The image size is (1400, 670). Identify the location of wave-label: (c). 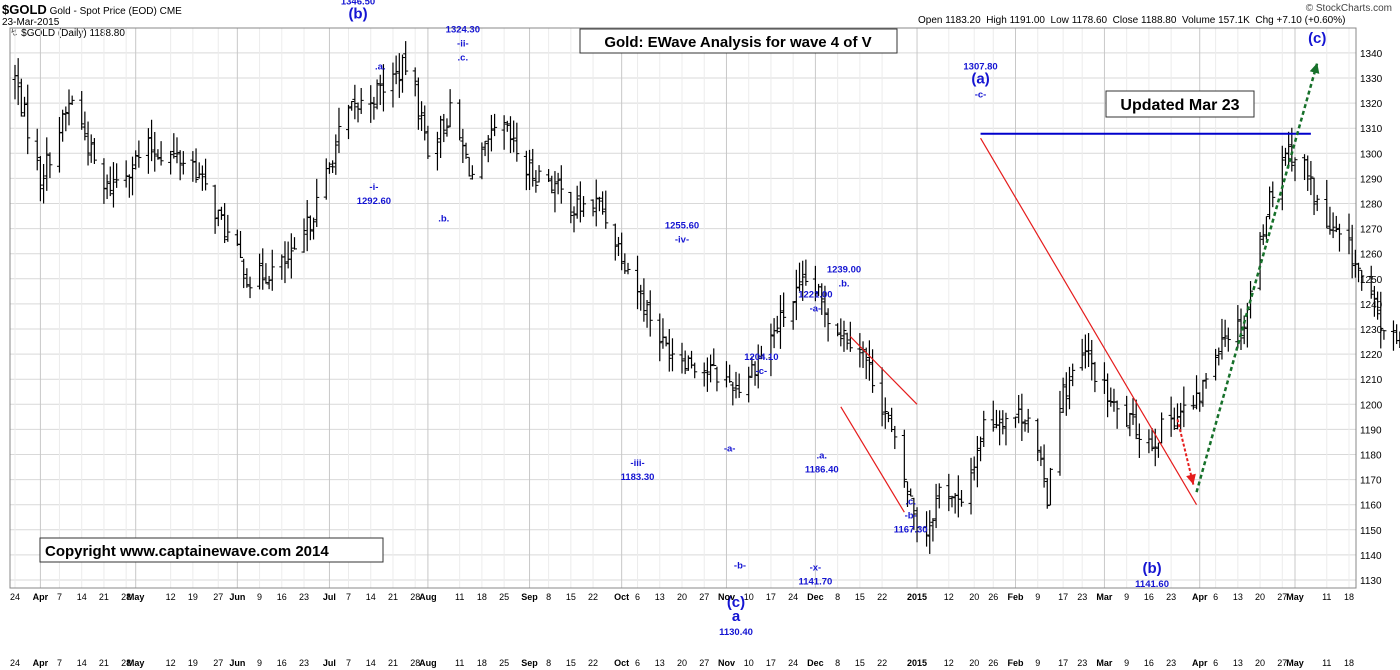
(736, 602).